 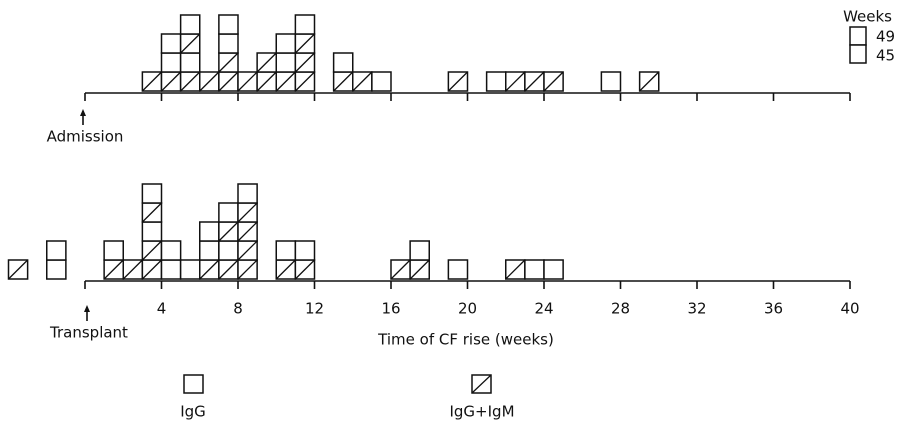 I want to click on key-title: Weeks, so click(x=867, y=17).